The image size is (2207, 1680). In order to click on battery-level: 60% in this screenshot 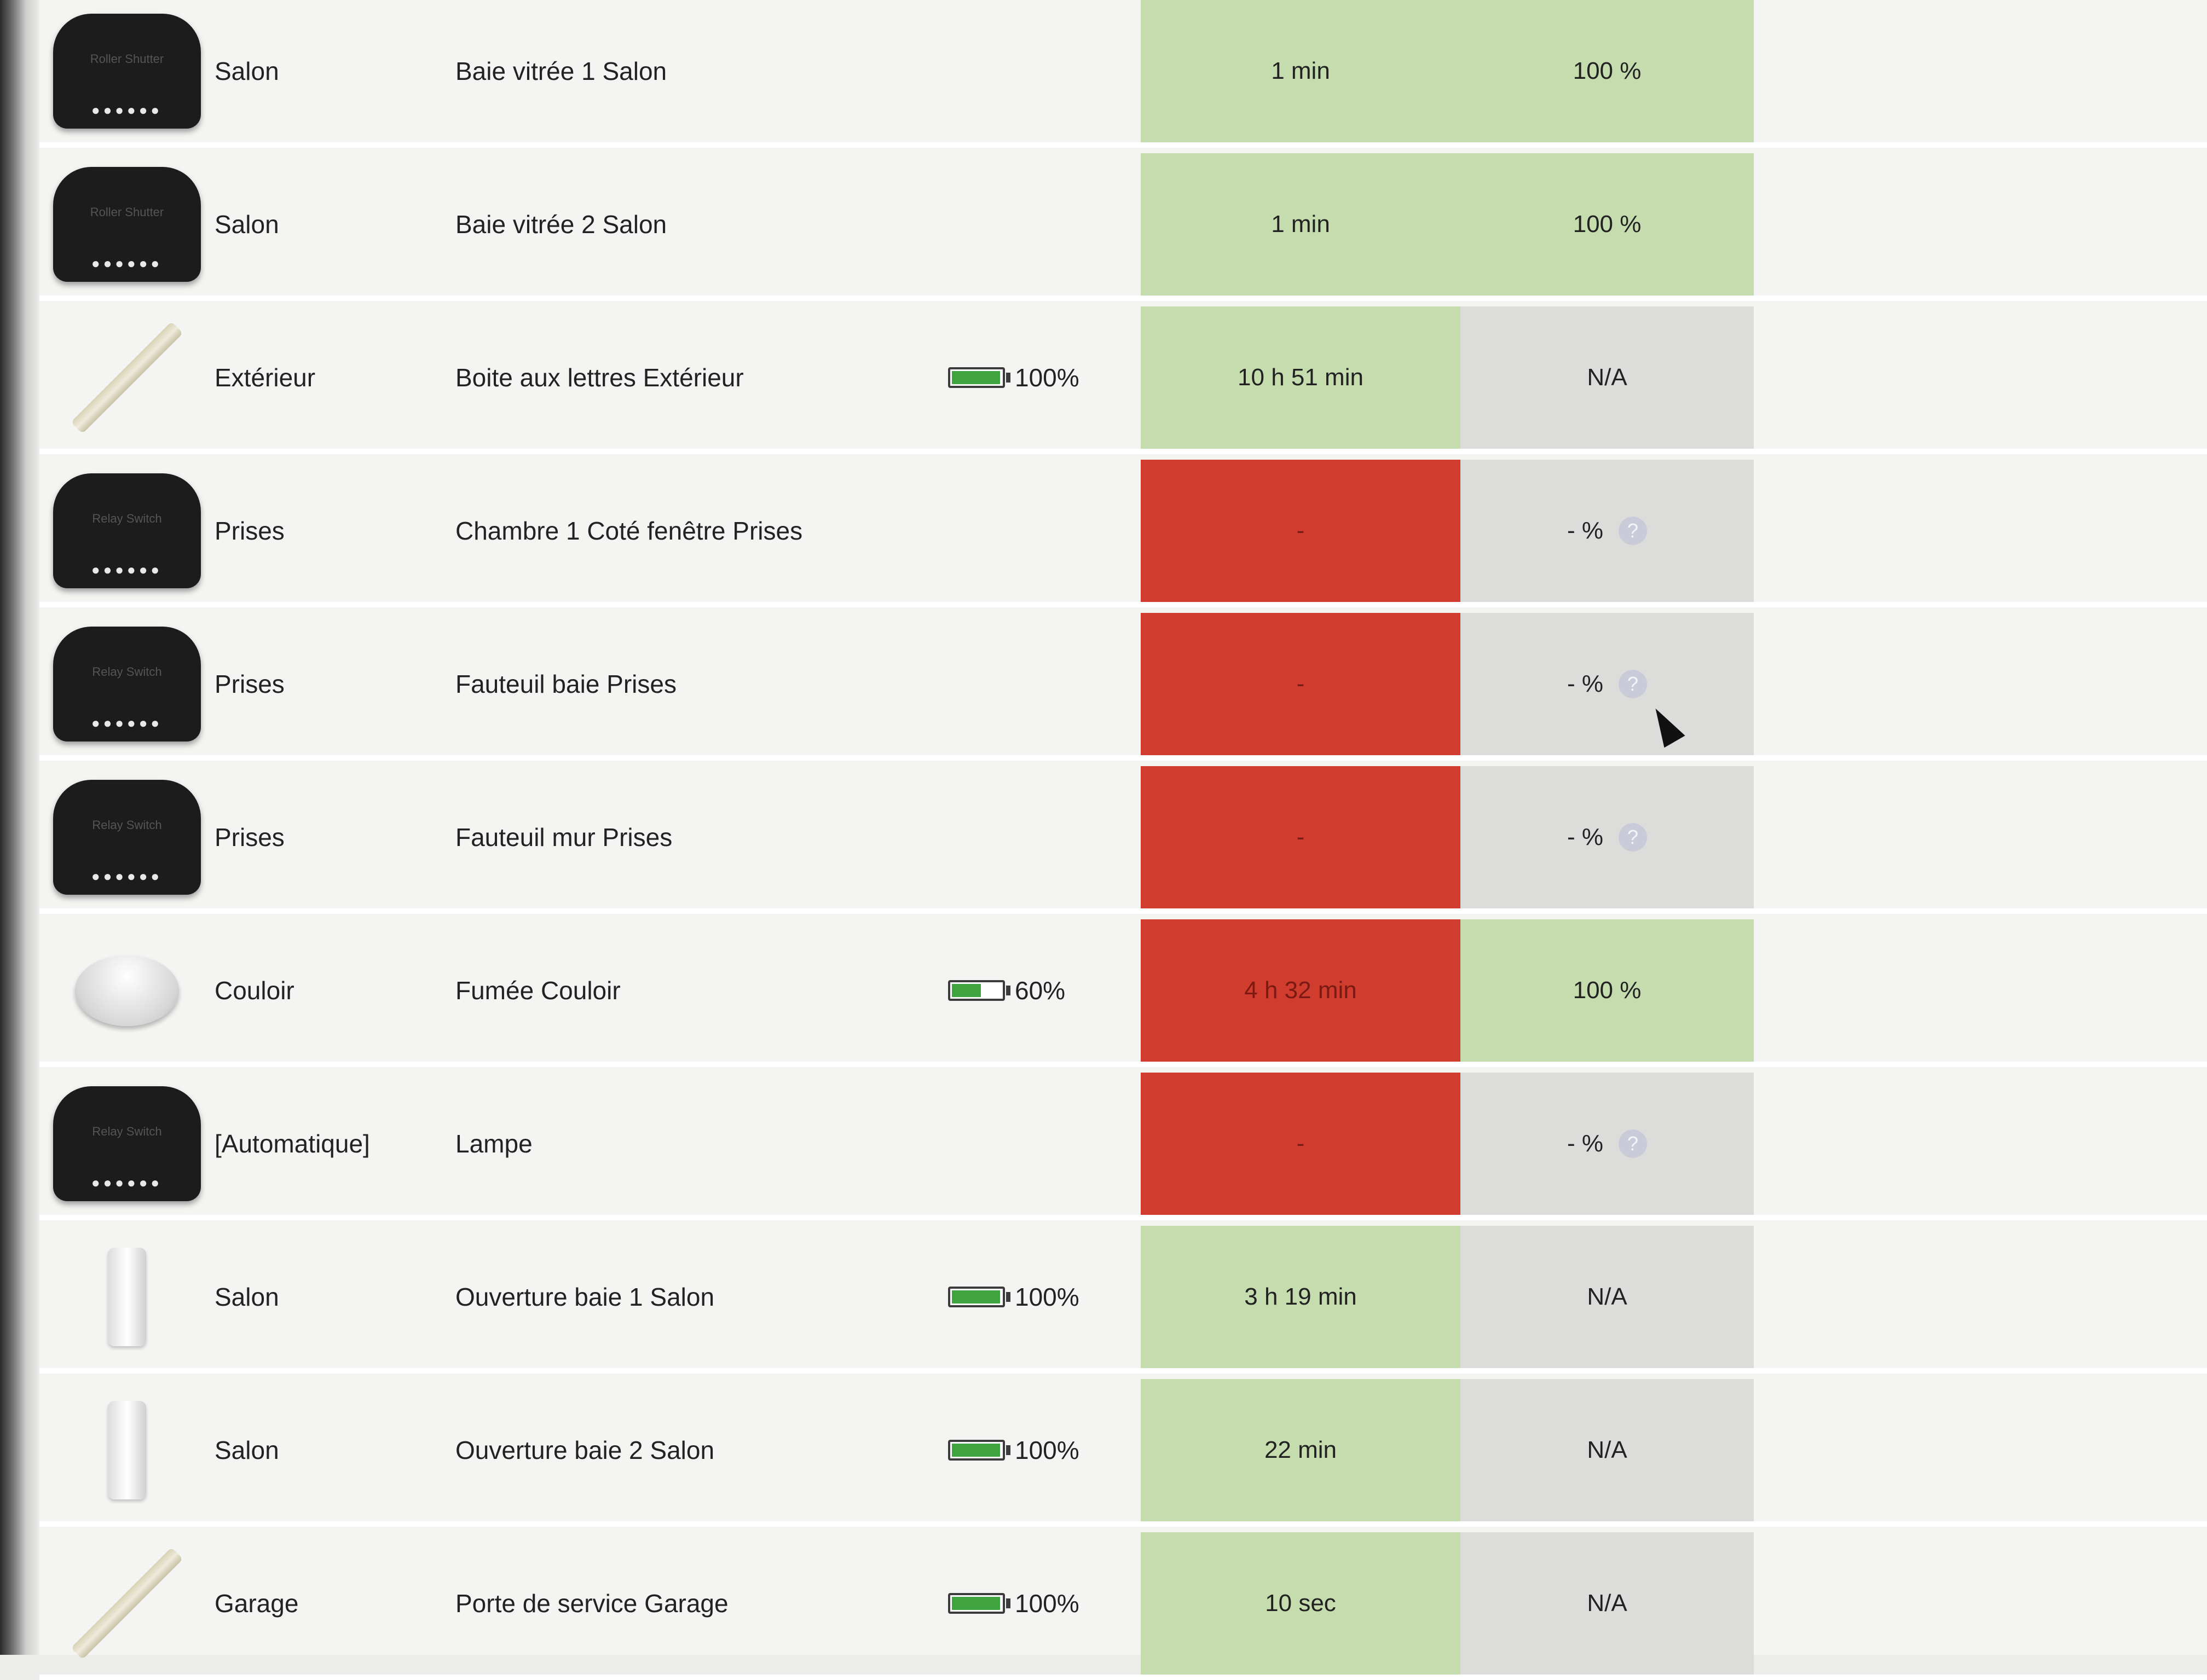, I will do `click(1040, 990)`.